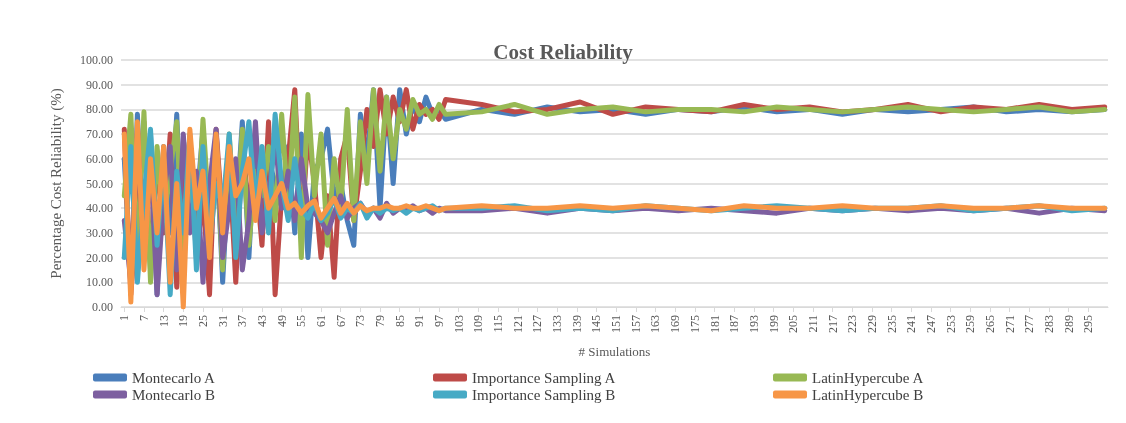 The width and height of the screenshot is (1126, 423). I want to click on x-tick-label: 121, so click(517, 324).